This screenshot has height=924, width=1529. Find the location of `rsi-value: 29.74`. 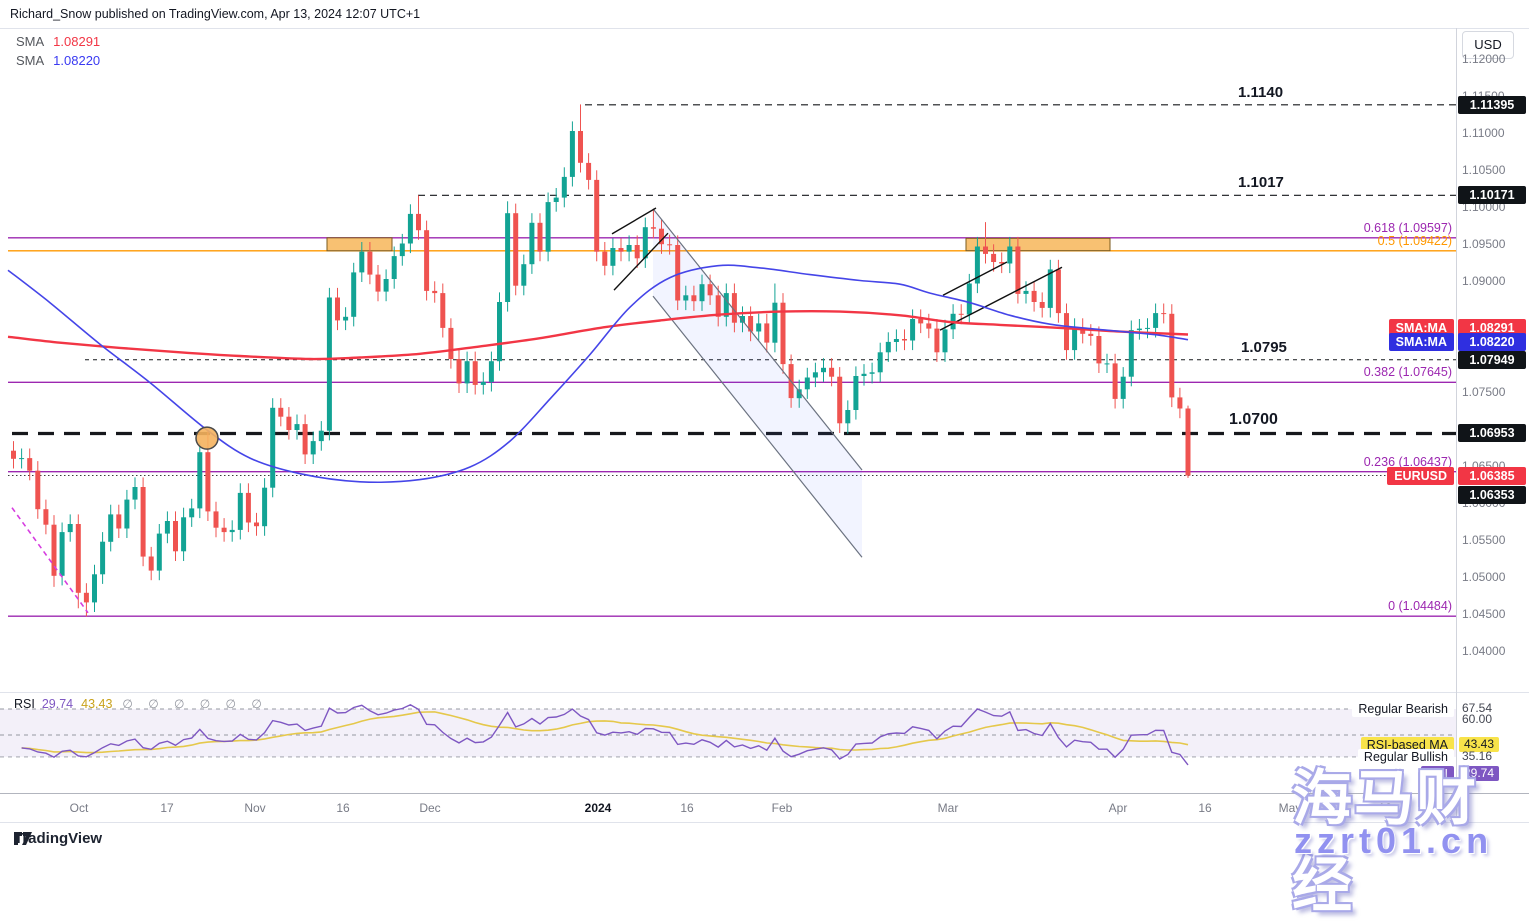

rsi-value: 29.74 is located at coordinates (57, 704).